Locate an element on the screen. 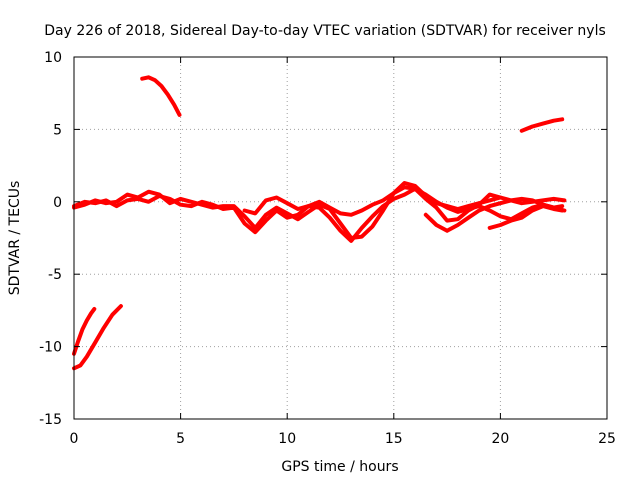  series-line-track-c is located at coordinates (372, 204).